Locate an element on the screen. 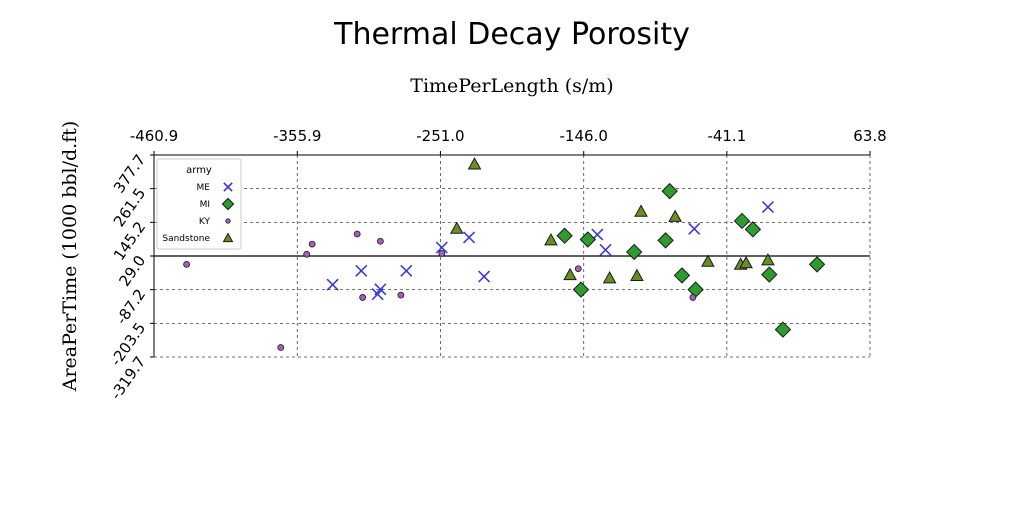 The image size is (1024, 512). legend-label-ky: KY is located at coordinates (205, 222).